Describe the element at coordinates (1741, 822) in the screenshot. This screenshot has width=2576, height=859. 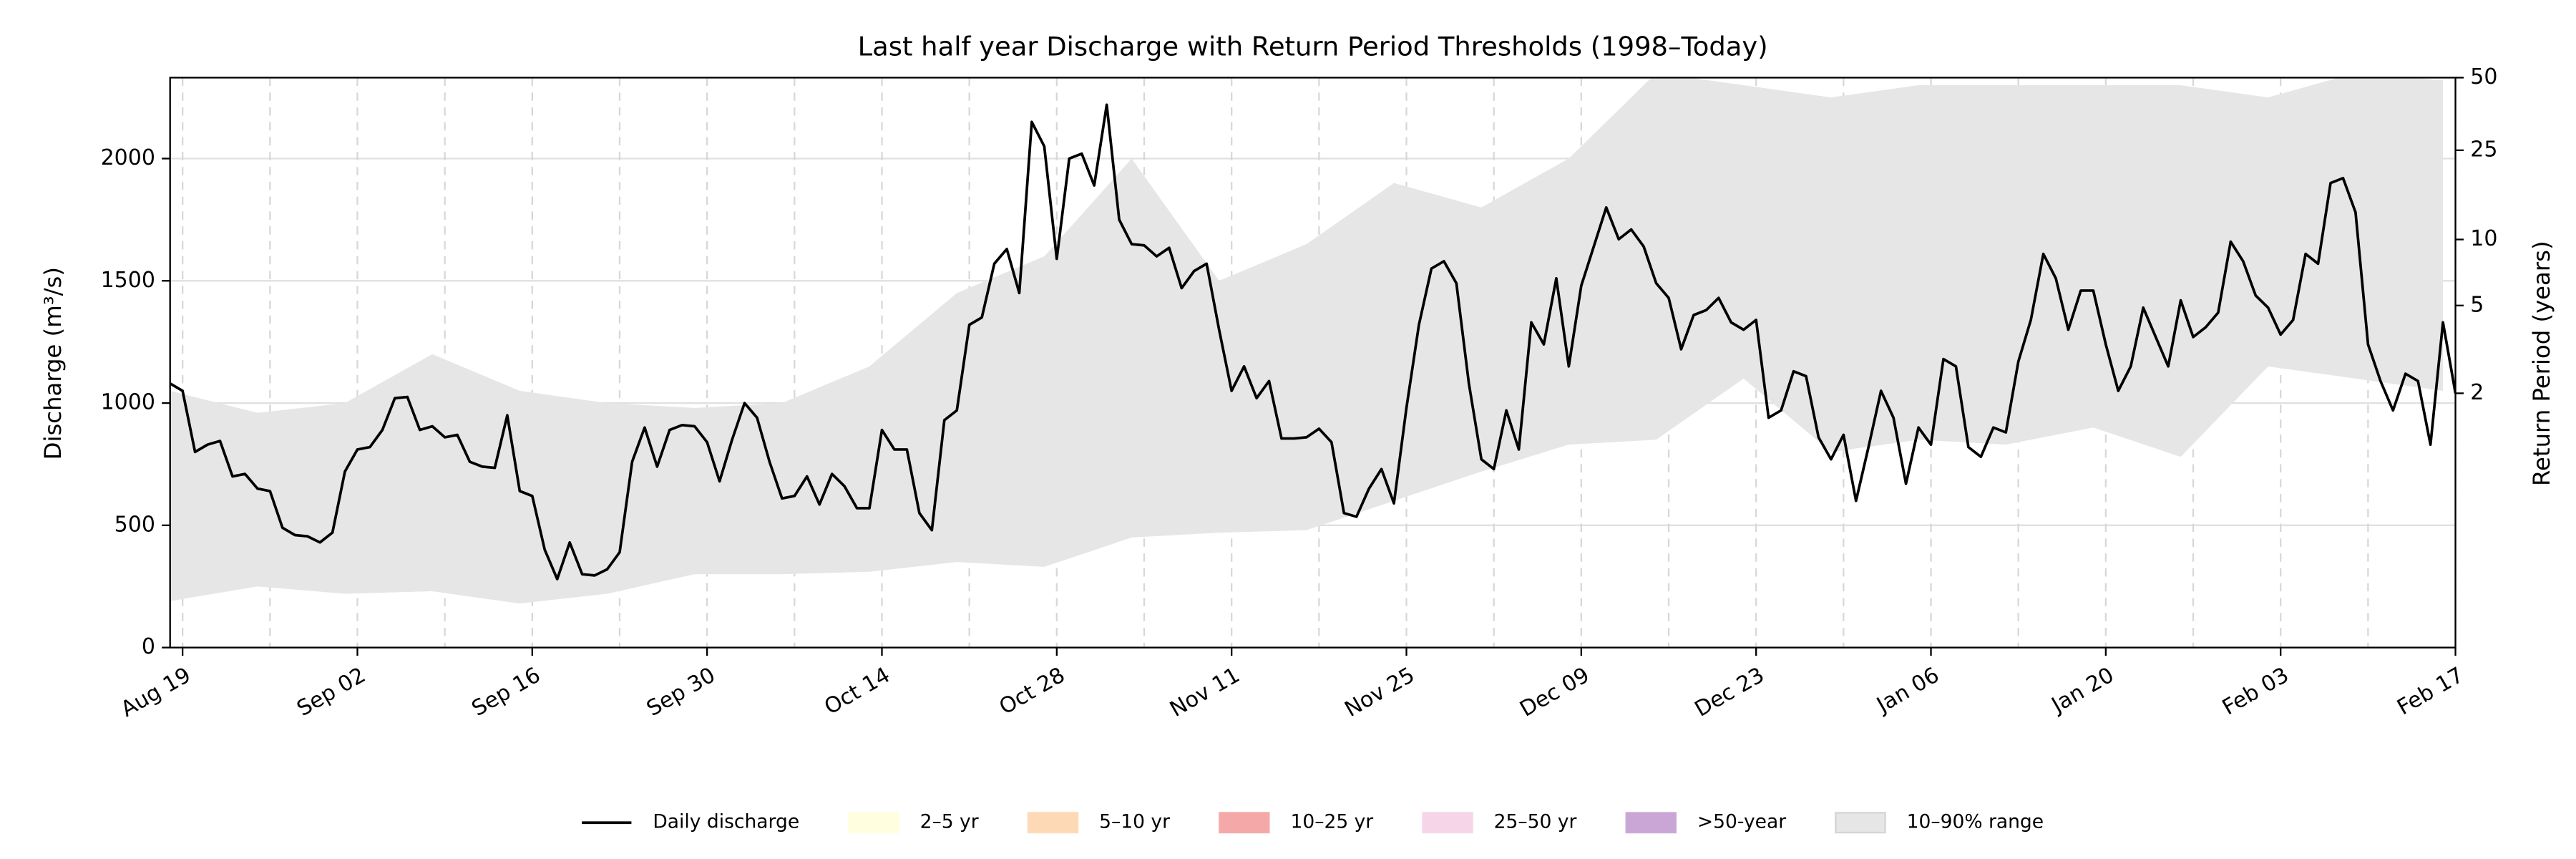
I see `legend-label: >50-year` at that location.